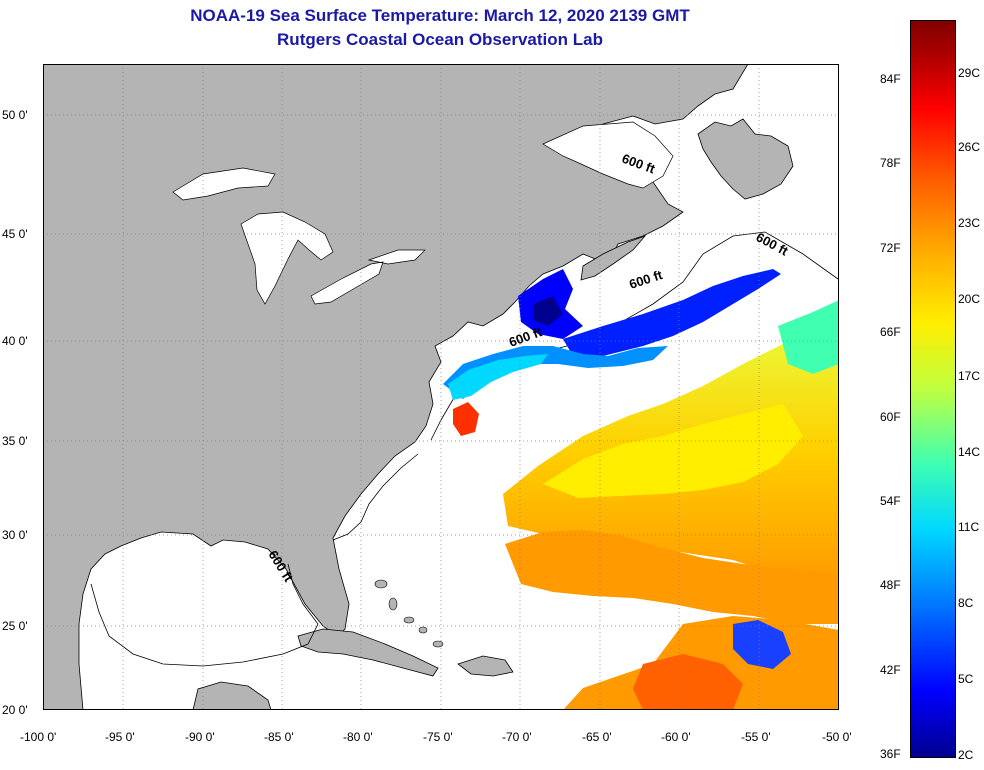  Describe the element at coordinates (15, 535) in the screenshot. I see `lat-label-30: 30 0'` at that location.